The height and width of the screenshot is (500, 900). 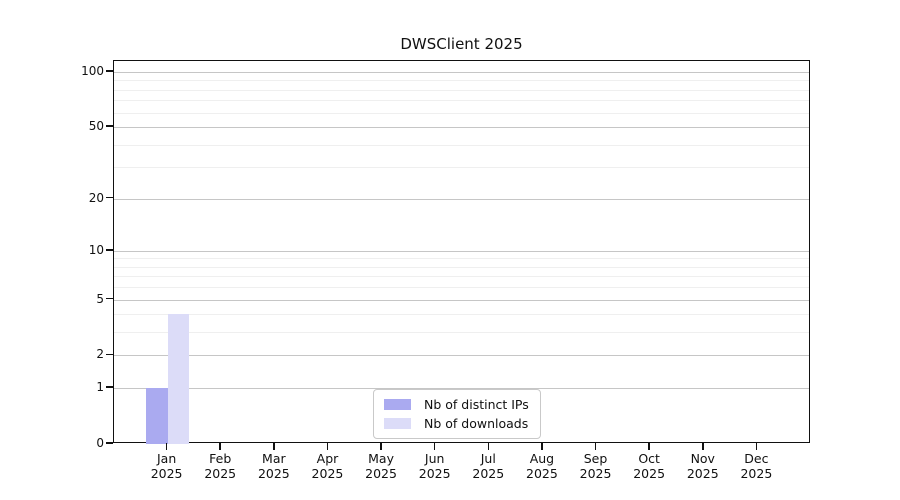 What do you see at coordinates (327, 458) in the screenshot?
I see `x-tick-month: Apr` at bounding box center [327, 458].